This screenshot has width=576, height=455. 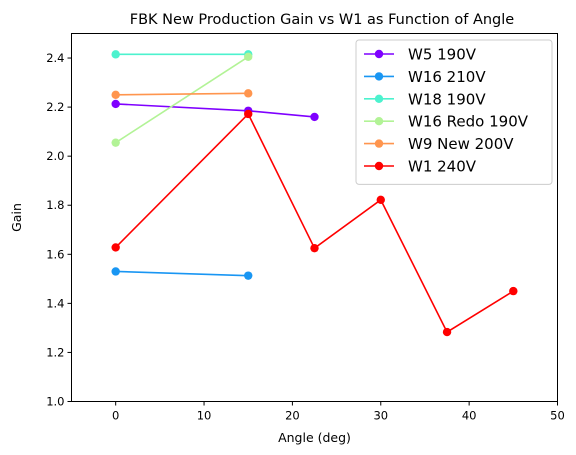 What do you see at coordinates (447, 99) in the screenshot?
I see `legend-label-w18-190v: W18 190V` at bounding box center [447, 99].